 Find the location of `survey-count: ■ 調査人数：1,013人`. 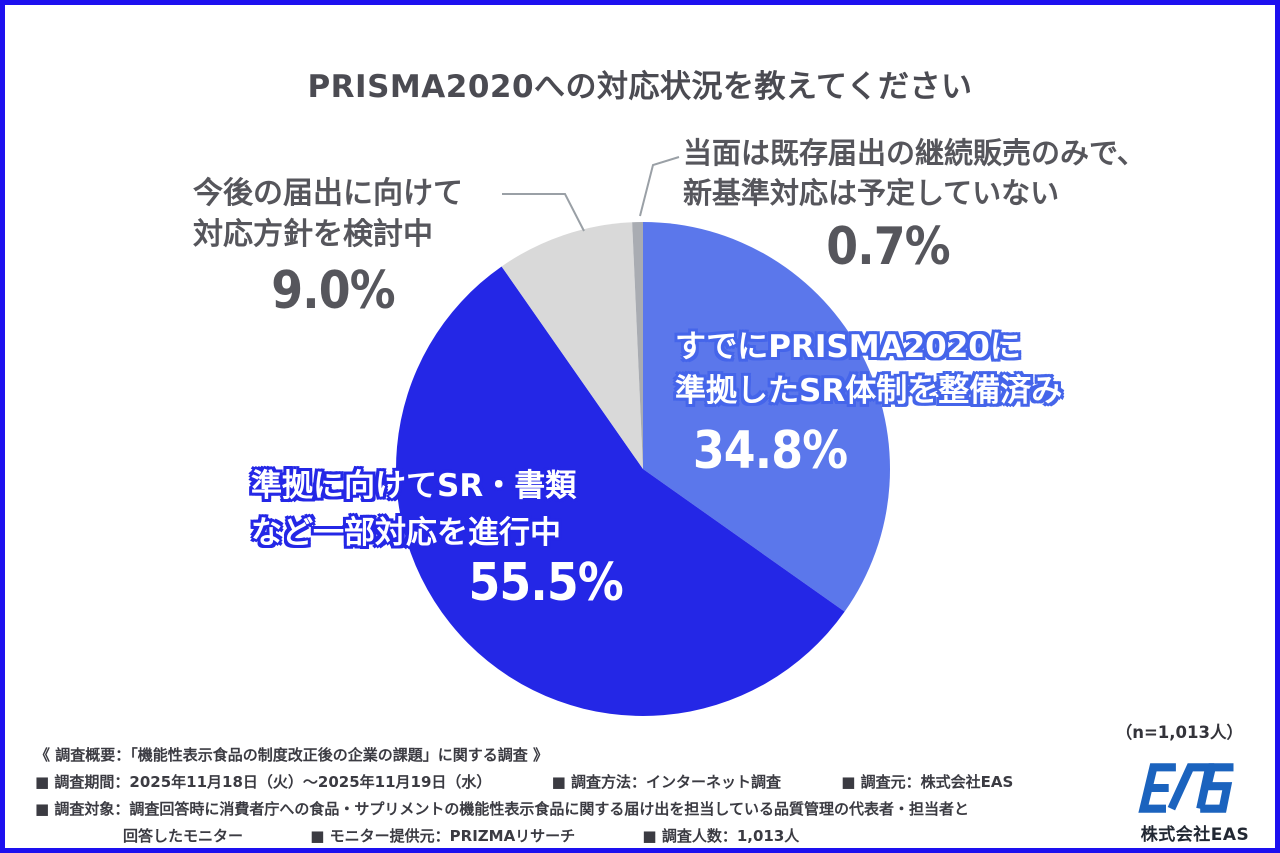

survey-count: ■ 調査人数：1,013人 is located at coordinates (721, 836).